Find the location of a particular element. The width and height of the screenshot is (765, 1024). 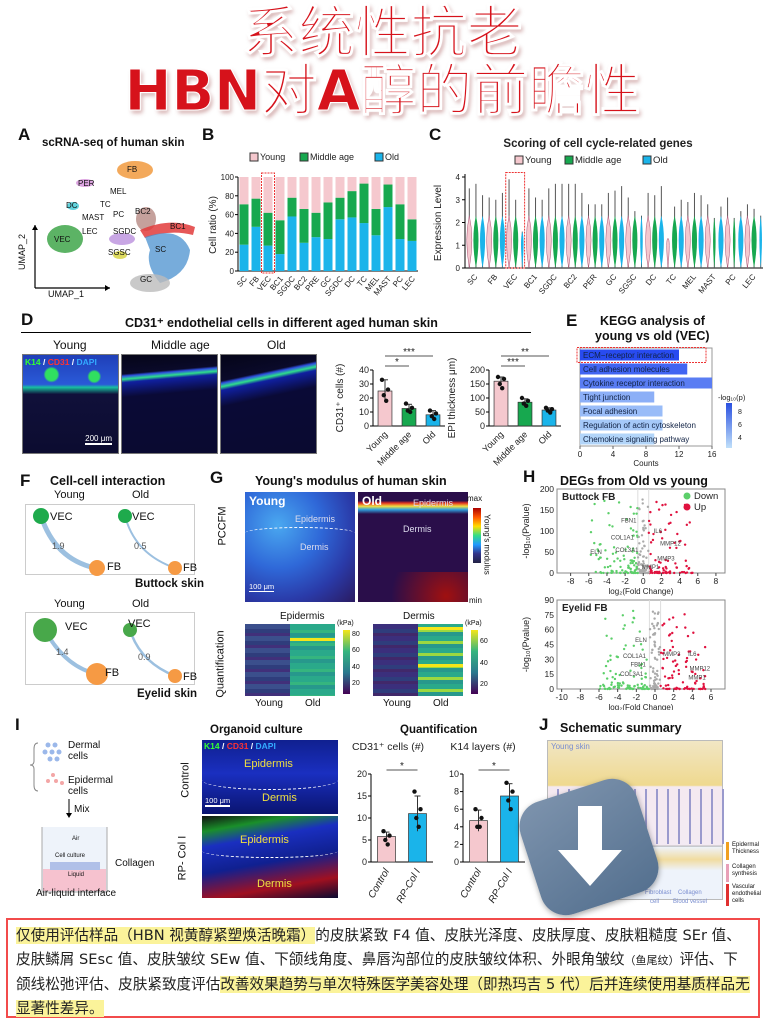

colorbar is located at coordinates (477, 535).